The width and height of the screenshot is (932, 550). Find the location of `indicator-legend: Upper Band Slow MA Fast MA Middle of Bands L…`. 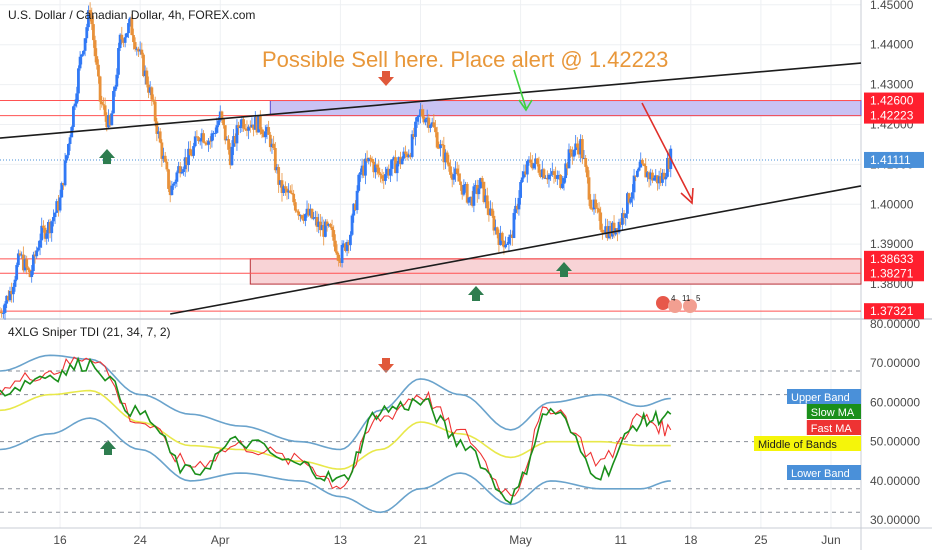

indicator-legend: Upper Band Slow MA Fast MA Middle of Bands L… is located at coordinates (807, 434).